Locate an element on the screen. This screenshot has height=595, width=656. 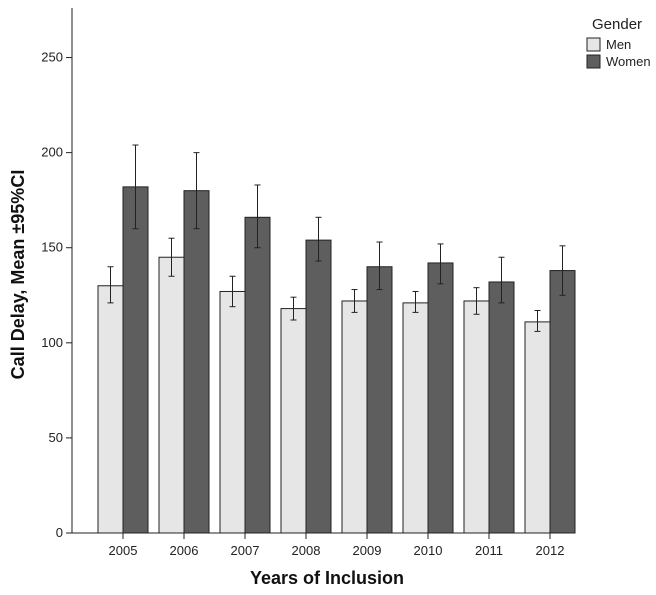
bar-men-2012 is located at coordinates (537, 427).